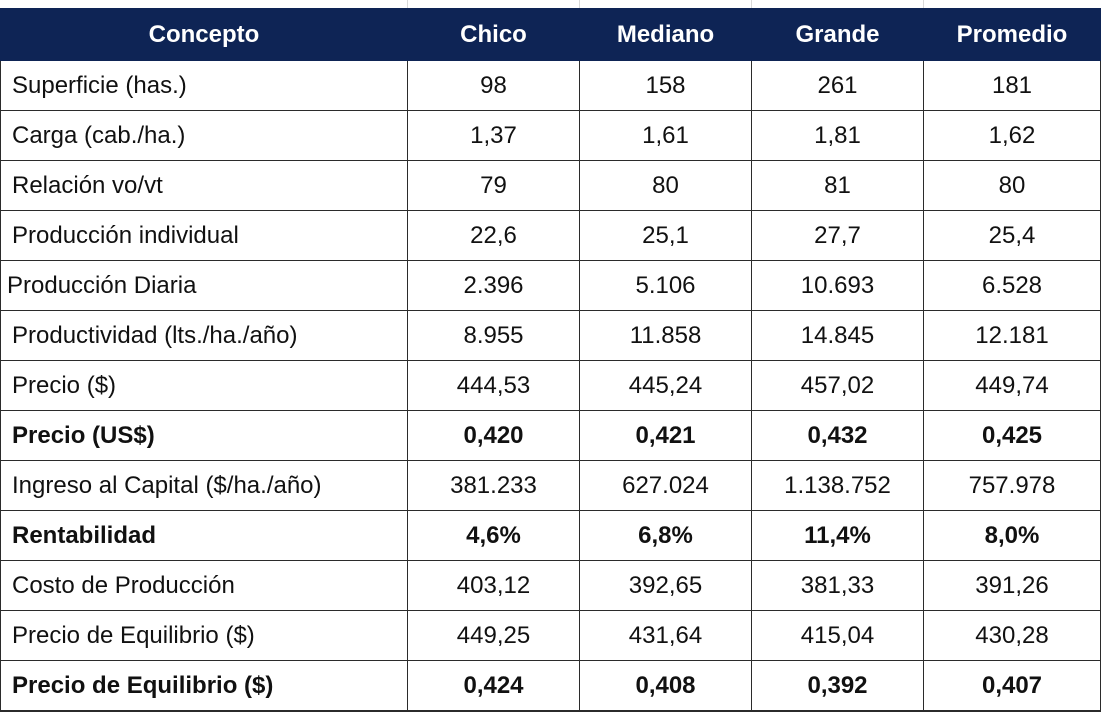 This screenshot has height=717, width=1101. What do you see at coordinates (837, 485) in the screenshot?
I see `value-cell: 1.138.752` at bounding box center [837, 485].